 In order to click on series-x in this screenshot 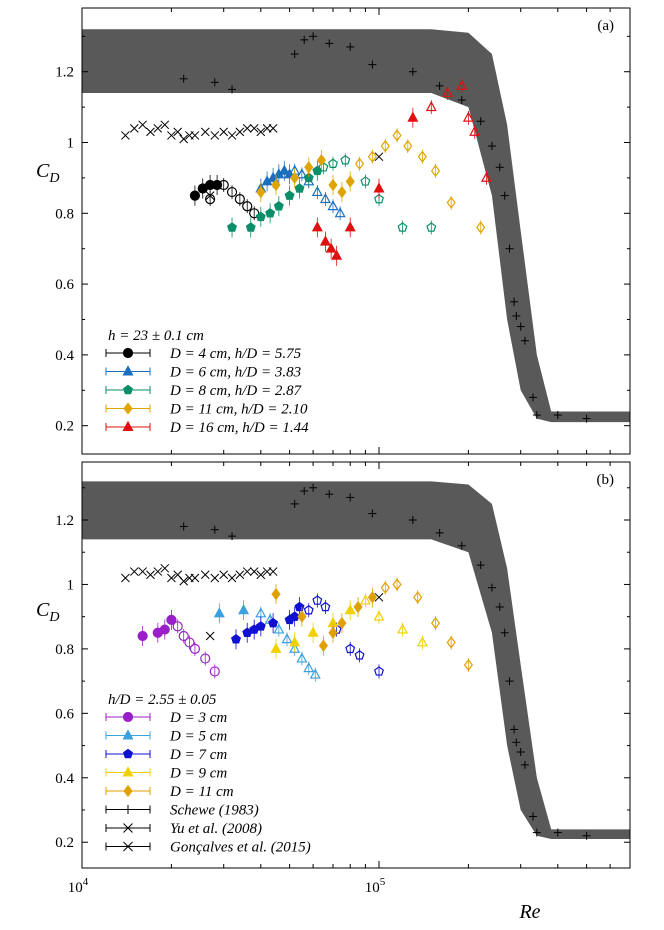, I will do `click(294, 176)`.